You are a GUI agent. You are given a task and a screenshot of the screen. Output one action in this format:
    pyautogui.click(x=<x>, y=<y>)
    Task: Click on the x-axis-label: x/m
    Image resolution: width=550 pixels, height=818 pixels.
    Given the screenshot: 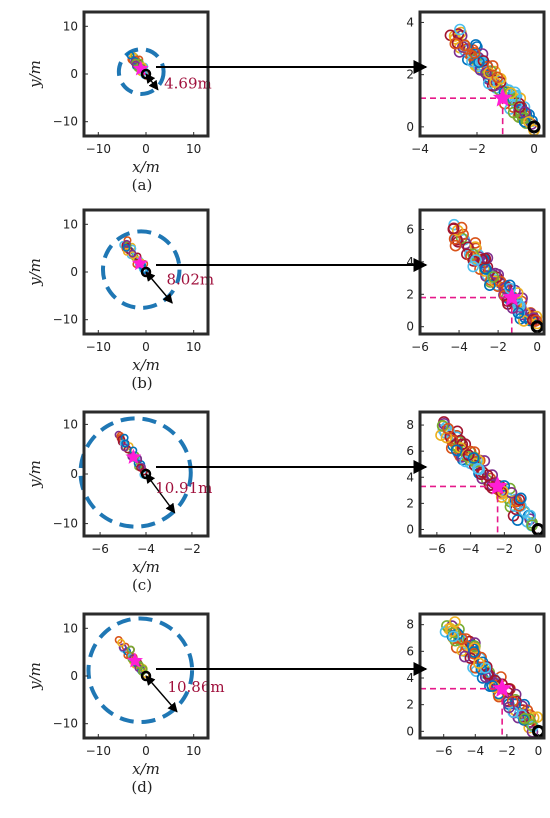 What is the action you would take?
    pyautogui.click(x=146, y=365)
    